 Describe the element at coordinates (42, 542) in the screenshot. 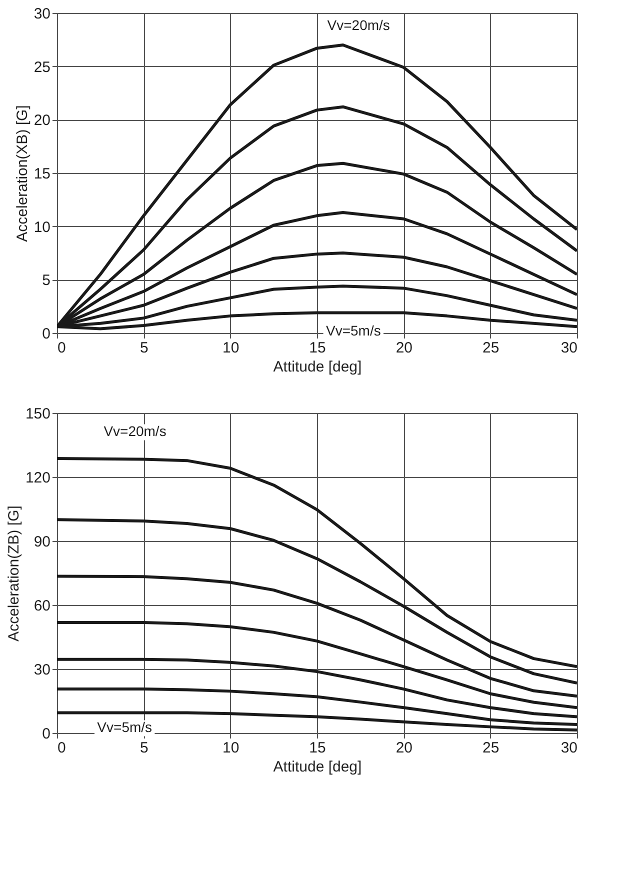

I see `y-tick-label: 90` at that location.